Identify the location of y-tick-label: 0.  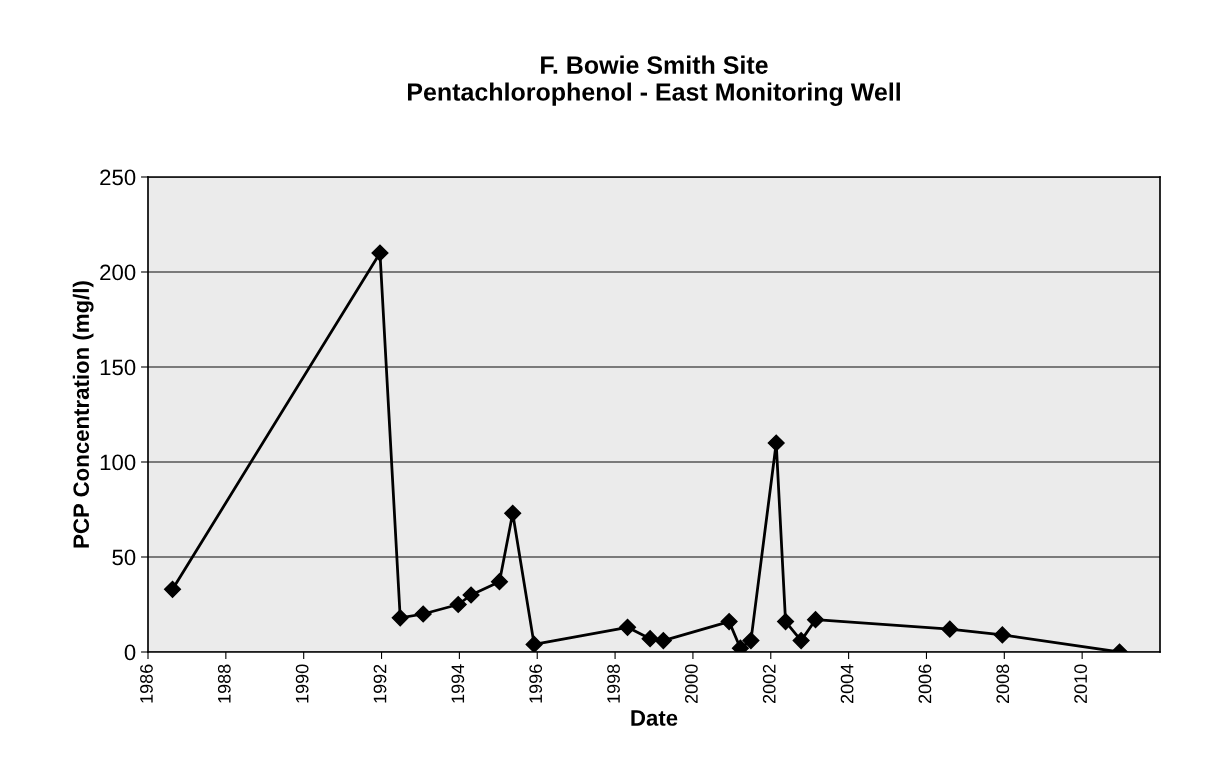
(130, 652).